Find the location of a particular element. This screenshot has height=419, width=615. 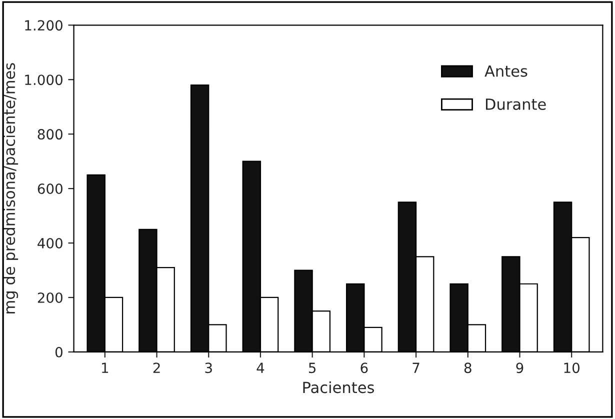

y-tick-label: 400 is located at coordinates (50, 243).